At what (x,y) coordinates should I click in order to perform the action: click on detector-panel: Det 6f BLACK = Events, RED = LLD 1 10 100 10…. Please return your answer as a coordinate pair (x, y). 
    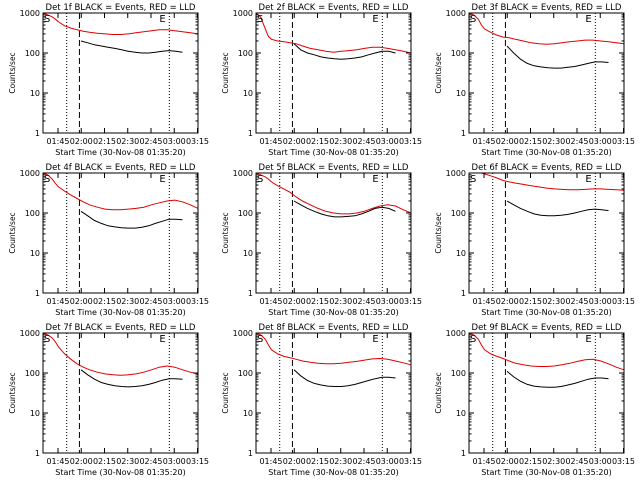
    Looking at the image, I should click on (534, 240).